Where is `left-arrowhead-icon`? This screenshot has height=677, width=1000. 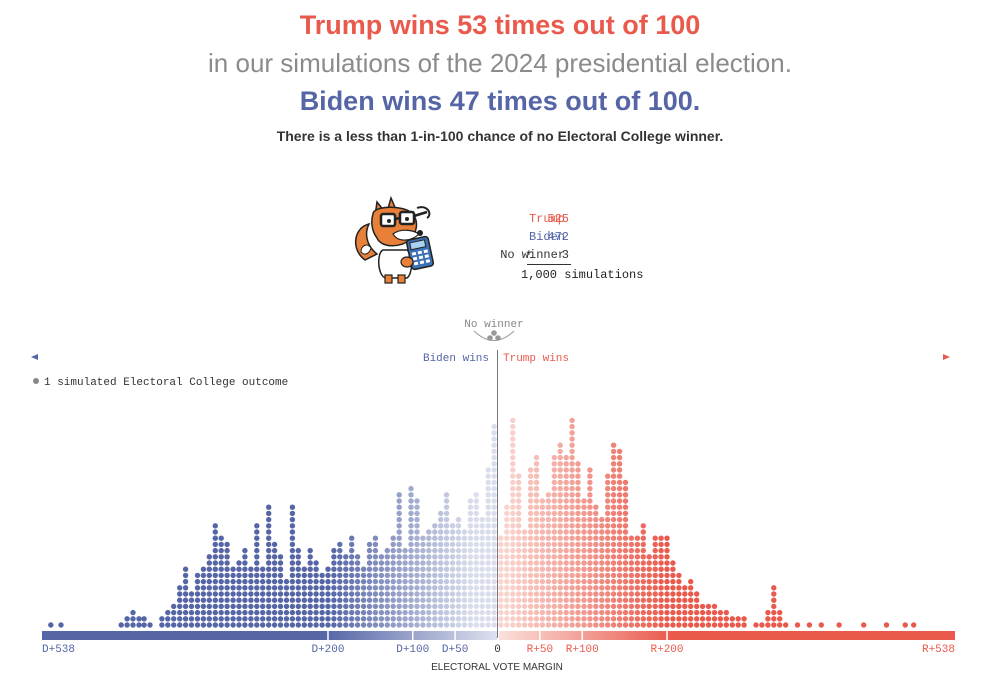
left-arrowhead-icon is located at coordinates (34, 357).